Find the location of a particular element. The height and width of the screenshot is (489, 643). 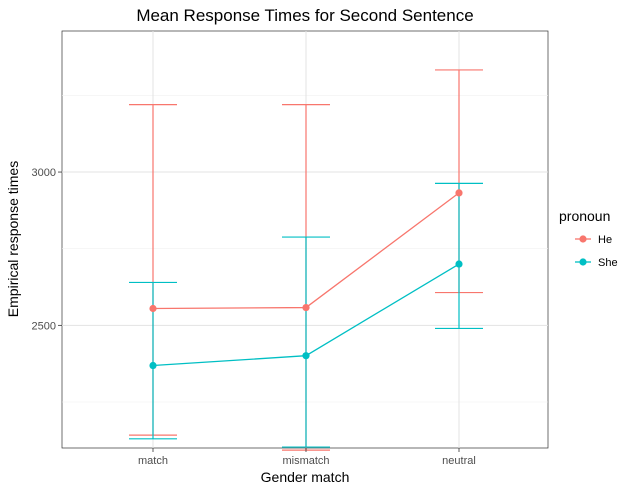

x-axis-ticks: match mismatch neutral is located at coordinates (307, 457).